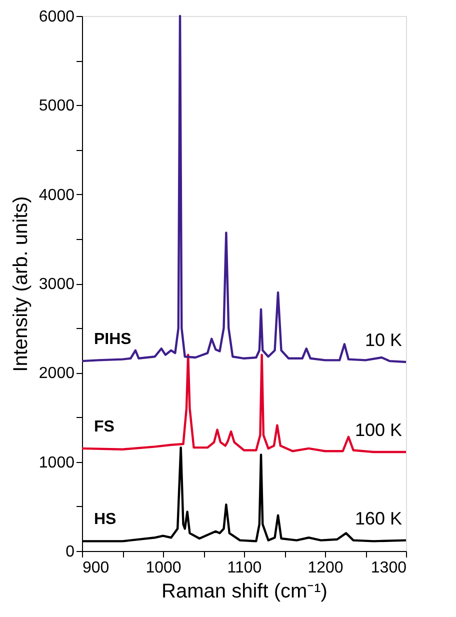 Image resolution: width=456 pixels, height=617 pixels. Describe the element at coordinates (56, 195) in the screenshot. I see `y-tick-label: 4000` at that location.